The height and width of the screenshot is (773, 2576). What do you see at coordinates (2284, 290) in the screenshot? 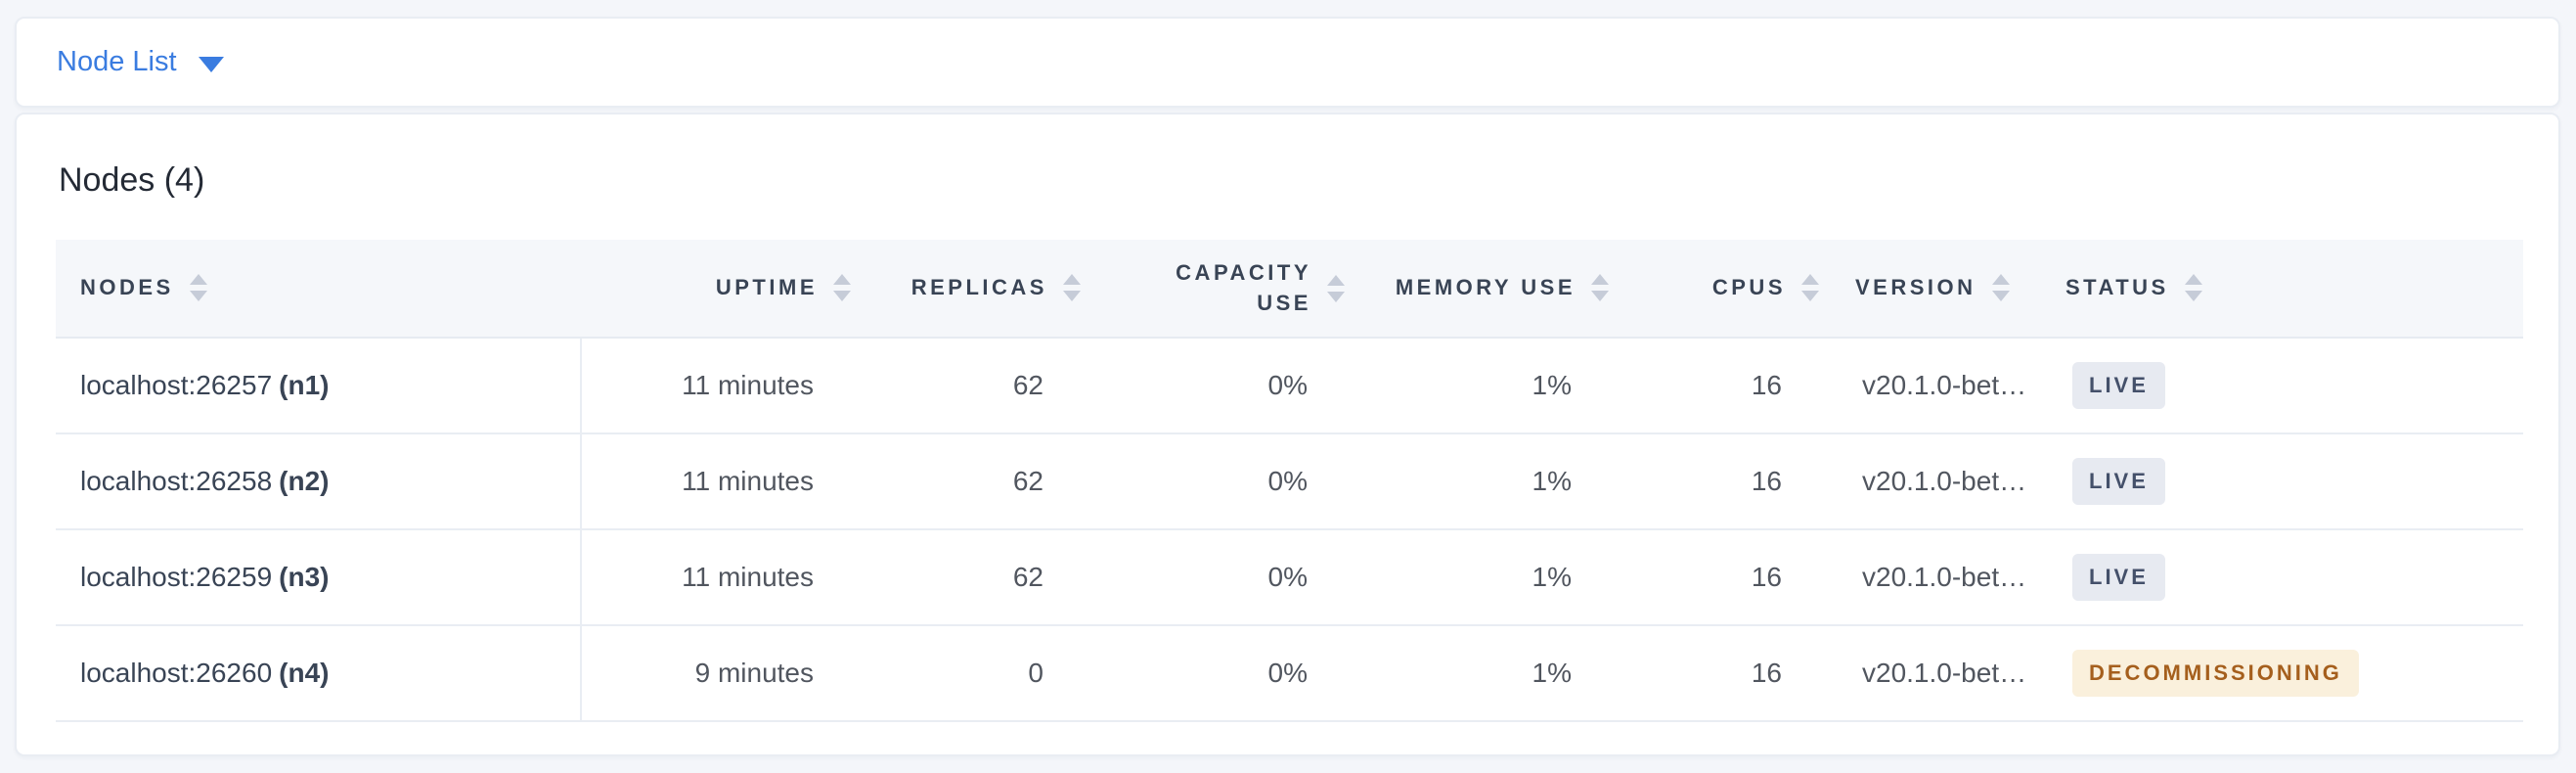
I see `column-header-status: STATUS` at bounding box center [2284, 290].